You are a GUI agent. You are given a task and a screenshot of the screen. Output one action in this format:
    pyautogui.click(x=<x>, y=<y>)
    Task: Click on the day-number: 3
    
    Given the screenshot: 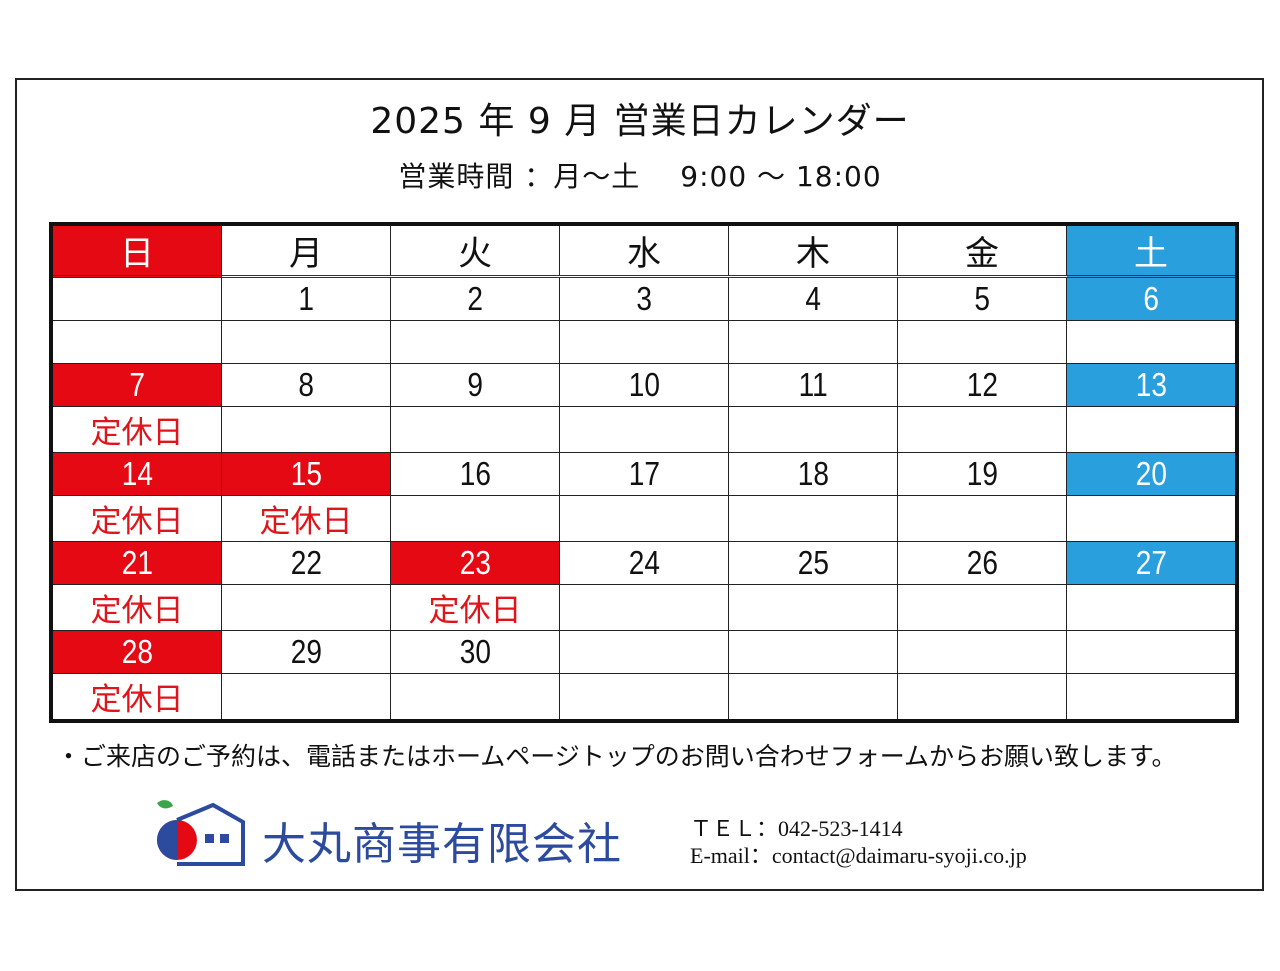 What is the action you would take?
    pyautogui.click(x=644, y=298)
    